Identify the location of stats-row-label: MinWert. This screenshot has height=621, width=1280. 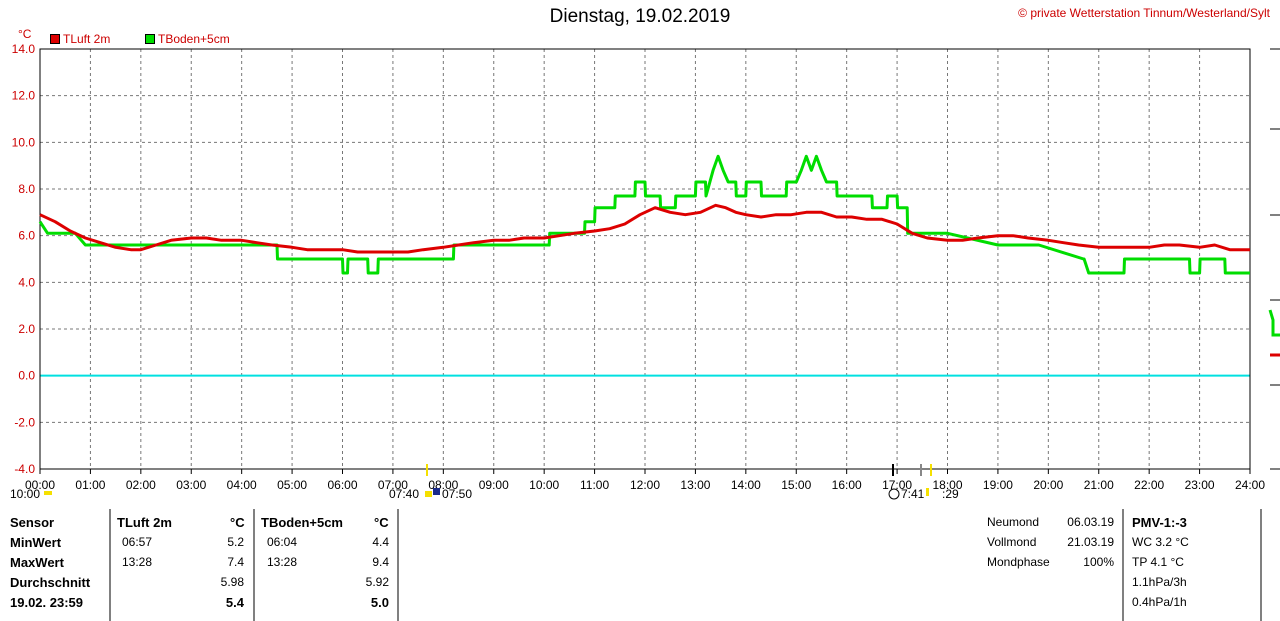
(36, 542).